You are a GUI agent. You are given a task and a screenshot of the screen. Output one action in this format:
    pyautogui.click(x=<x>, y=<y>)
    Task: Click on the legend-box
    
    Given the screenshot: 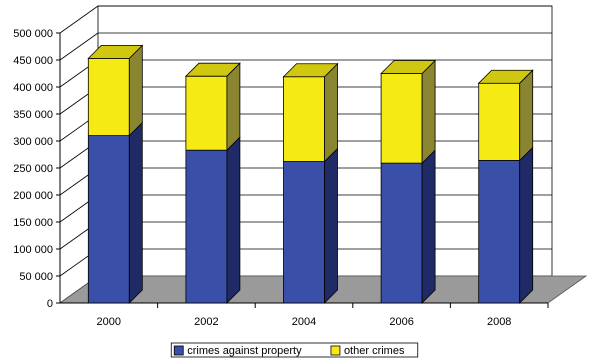 What is the action you would take?
    pyautogui.click(x=294, y=350)
    